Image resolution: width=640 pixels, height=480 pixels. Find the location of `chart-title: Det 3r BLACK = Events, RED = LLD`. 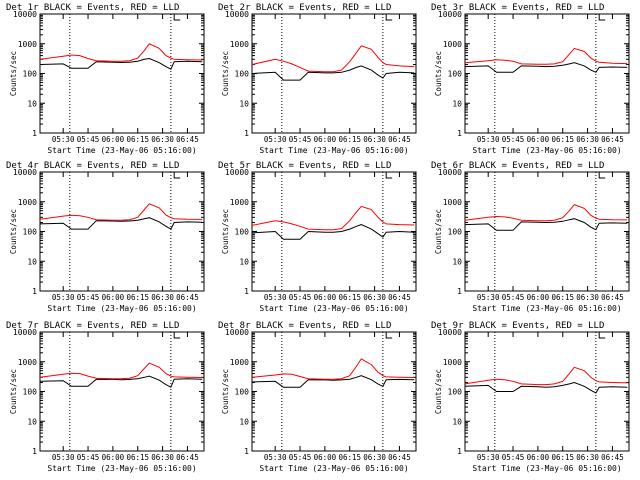

chart-title: Det 3r BLACK = Events, RED = LLD is located at coordinates (517, 8).